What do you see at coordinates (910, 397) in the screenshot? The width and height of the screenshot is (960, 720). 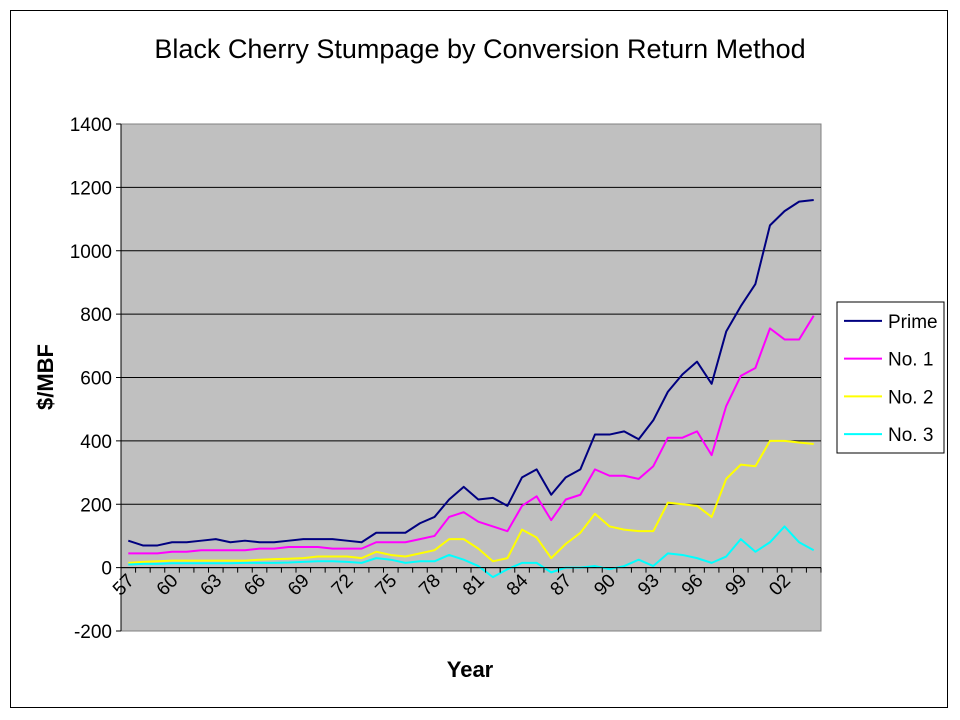 I see `legend-label: No. 2` at bounding box center [910, 397].